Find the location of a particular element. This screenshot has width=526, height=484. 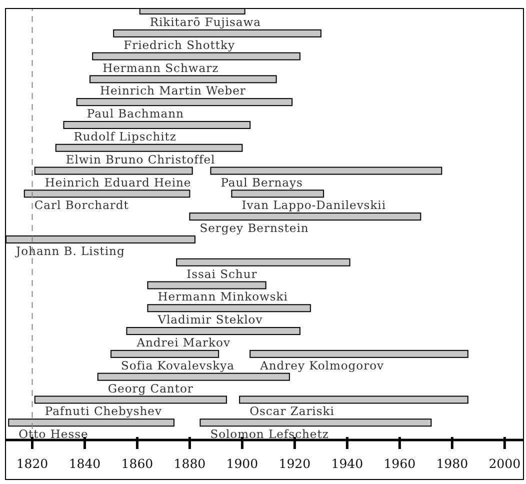

data-label: Paul Bachmann is located at coordinates (135, 113).